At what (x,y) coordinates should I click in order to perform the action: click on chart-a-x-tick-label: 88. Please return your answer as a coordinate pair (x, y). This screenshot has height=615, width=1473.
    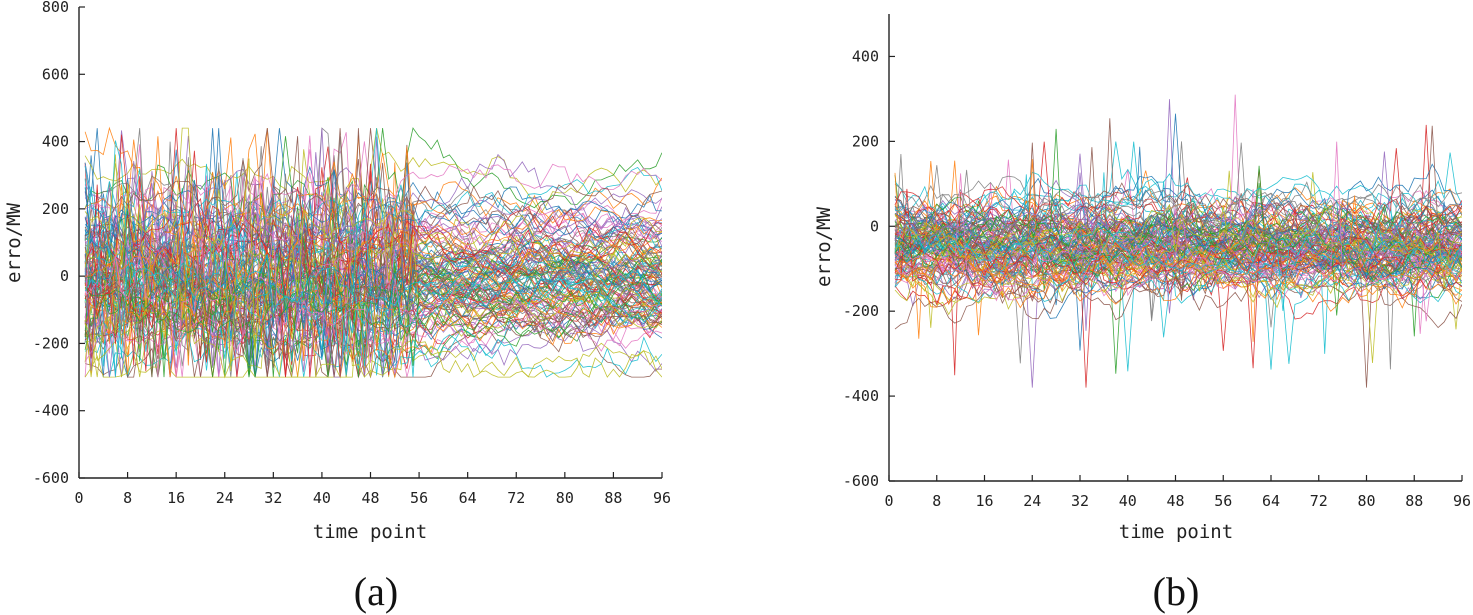
    Looking at the image, I should click on (613, 498).